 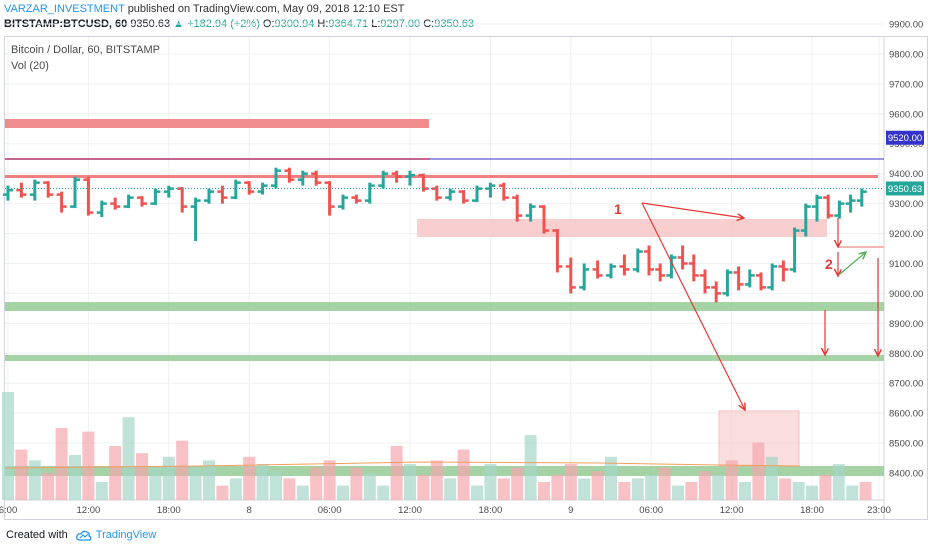 What do you see at coordinates (126, 535) in the screenshot?
I see `tradingview-brand: TradingView` at bounding box center [126, 535].